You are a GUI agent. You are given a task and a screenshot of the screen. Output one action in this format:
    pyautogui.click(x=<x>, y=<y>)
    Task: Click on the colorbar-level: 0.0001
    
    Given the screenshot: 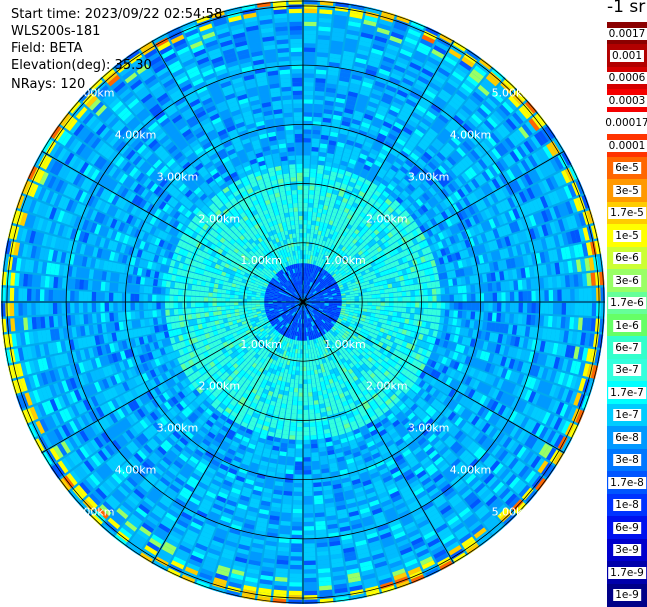 What is the action you would take?
    pyautogui.click(x=626, y=146)
    